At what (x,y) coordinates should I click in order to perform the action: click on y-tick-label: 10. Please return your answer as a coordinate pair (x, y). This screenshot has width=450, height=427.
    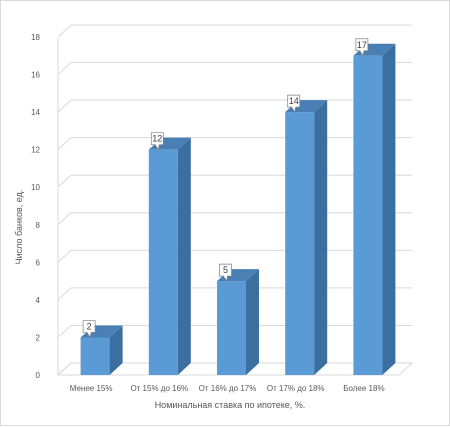
    Looking at the image, I should click on (35, 187).